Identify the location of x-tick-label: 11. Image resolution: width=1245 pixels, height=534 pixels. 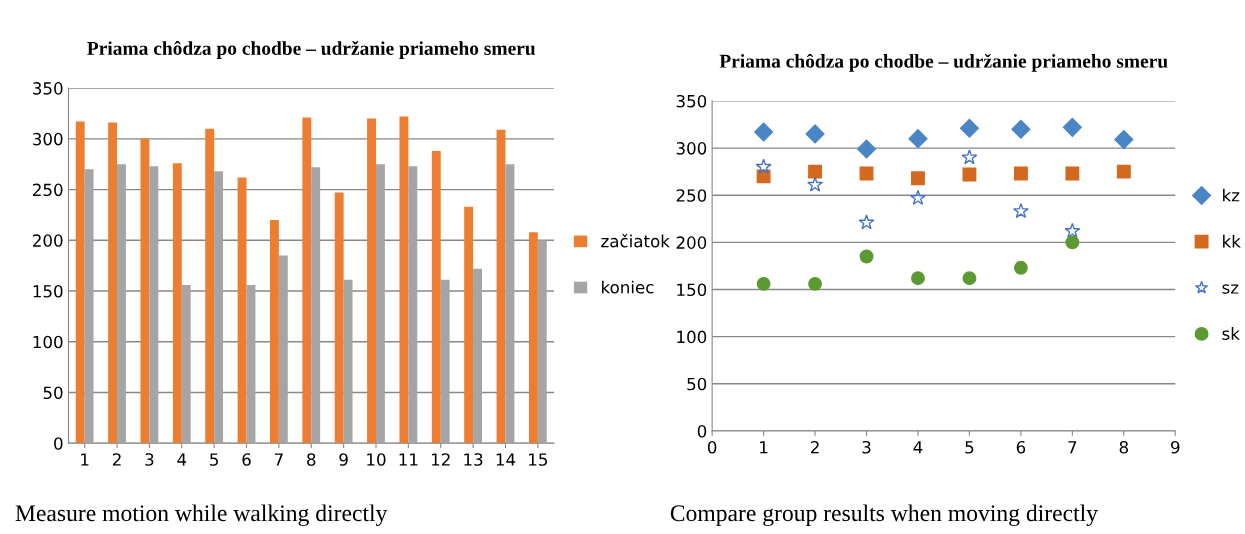
(408, 459).